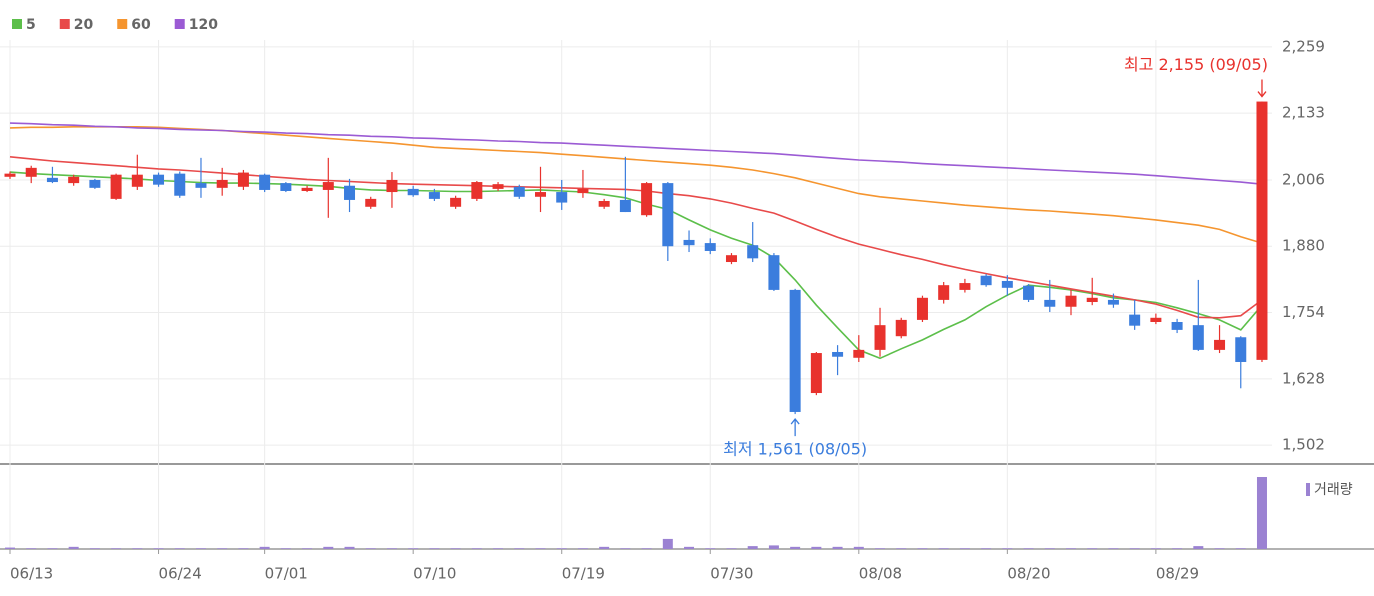 Image resolution: width=1374 pixels, height=596 pixels. What do you see at coordinates (1303, 113) in the screenshot?
I see `y-tick-label: 2,133` at bounding box center [1303, 113].